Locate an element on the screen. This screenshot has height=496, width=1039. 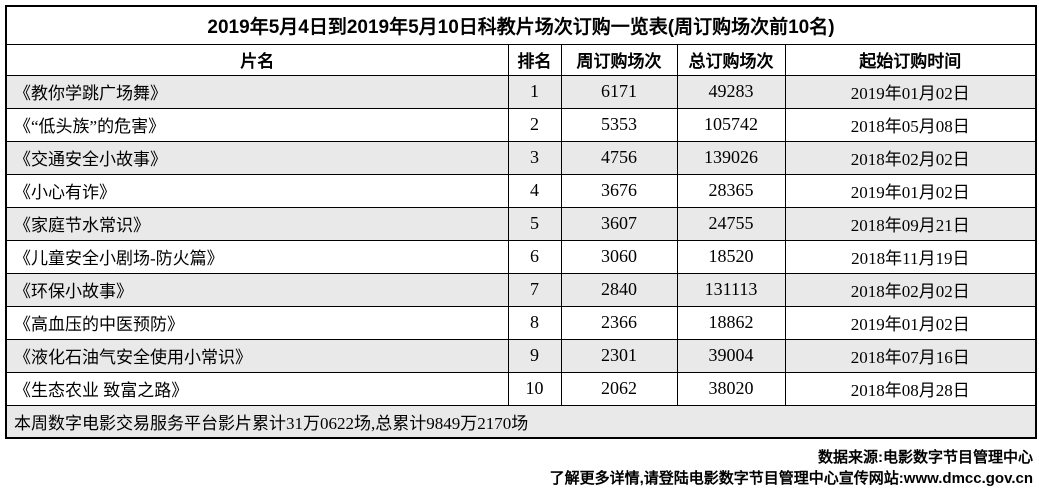
rank-cell: 7 is located at coordinates (534, 289).